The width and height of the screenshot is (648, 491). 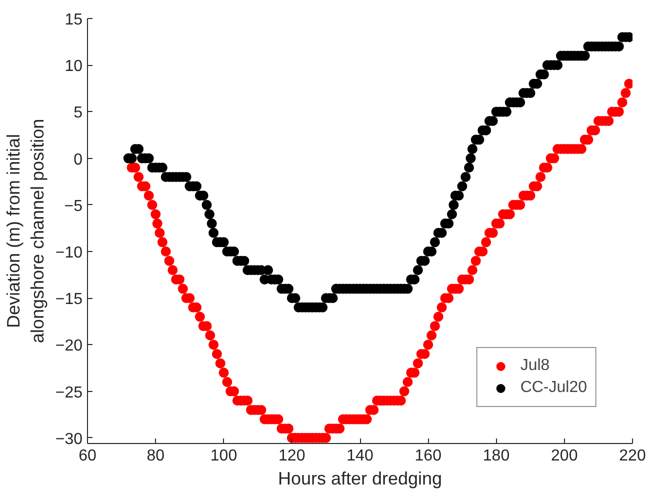 I want to click on y-tick-label: 0, so click(x=78, y=159).